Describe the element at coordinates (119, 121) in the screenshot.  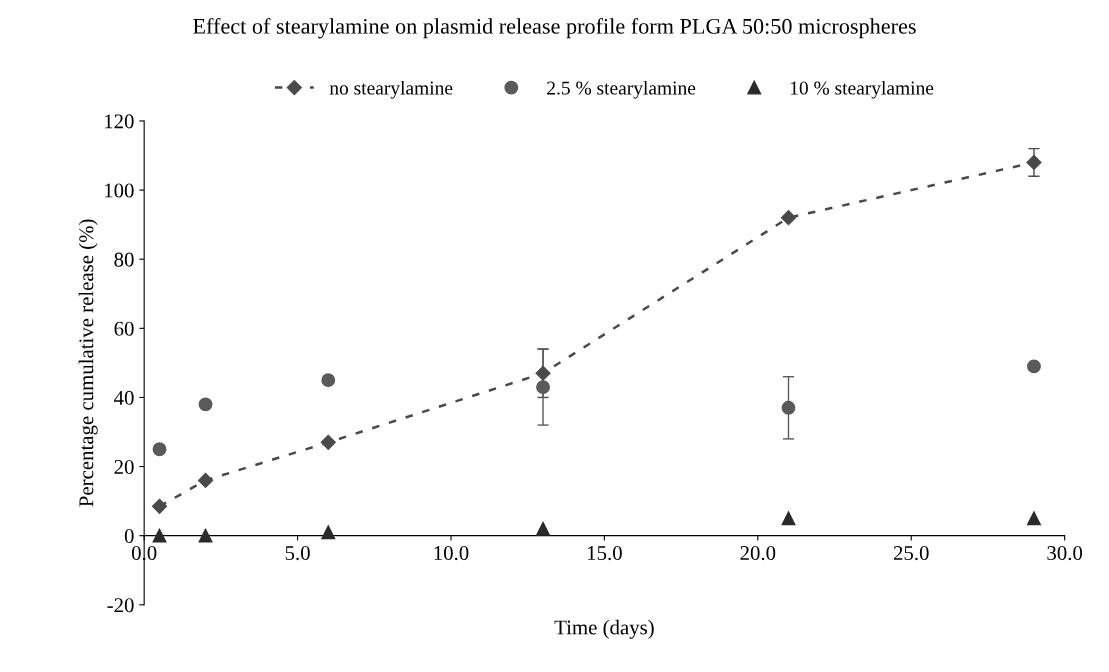
I see `y-tick-label: 120` at that location.